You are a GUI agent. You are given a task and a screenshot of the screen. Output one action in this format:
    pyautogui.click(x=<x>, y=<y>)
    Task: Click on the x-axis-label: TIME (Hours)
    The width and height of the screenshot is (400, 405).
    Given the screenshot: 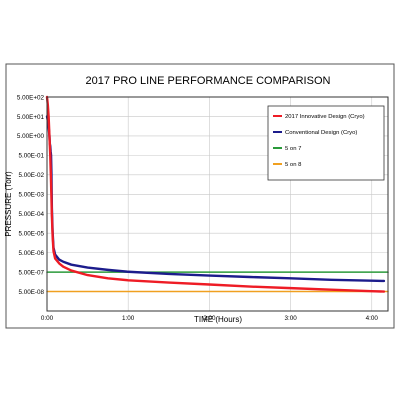 What is the action you would take?
    pyautogui.click(x=218, y=319)
    